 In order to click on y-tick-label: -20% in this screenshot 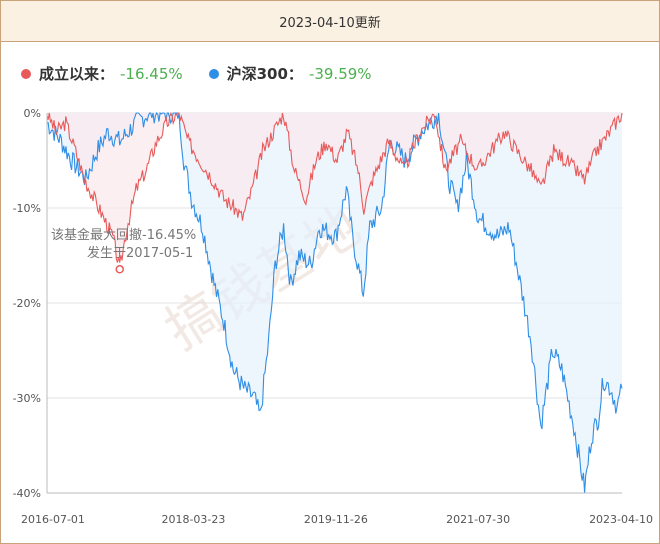, I will do `click(27, 303)`.